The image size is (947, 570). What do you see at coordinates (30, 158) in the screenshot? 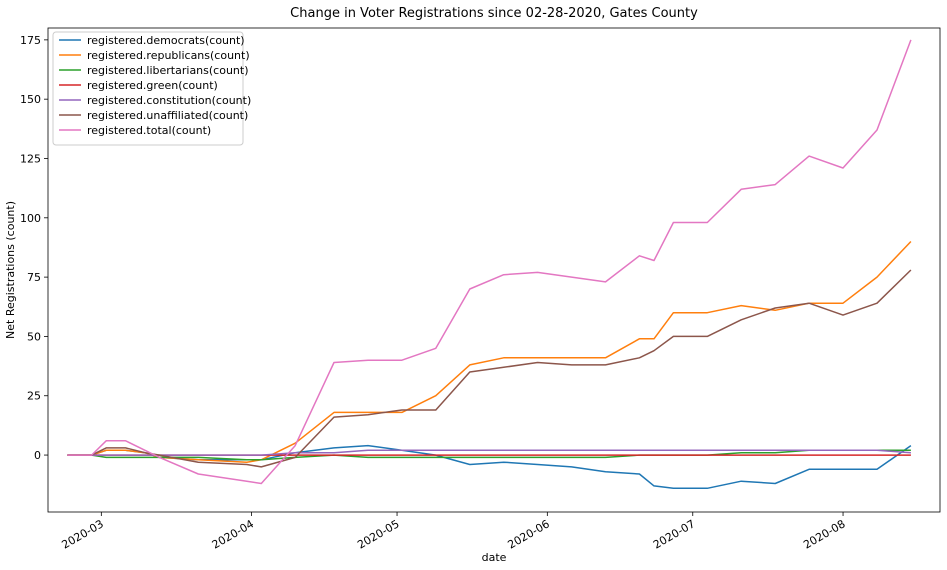
I see `y-tick-label-5: 125` at bounding box center [30, 158].